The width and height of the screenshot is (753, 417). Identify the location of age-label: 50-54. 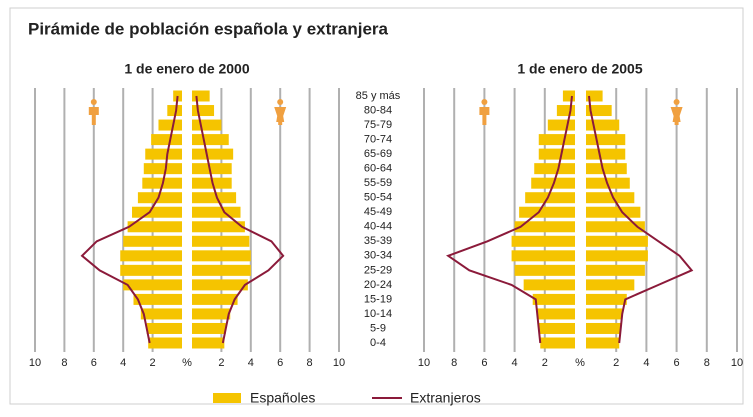
(378, 198).